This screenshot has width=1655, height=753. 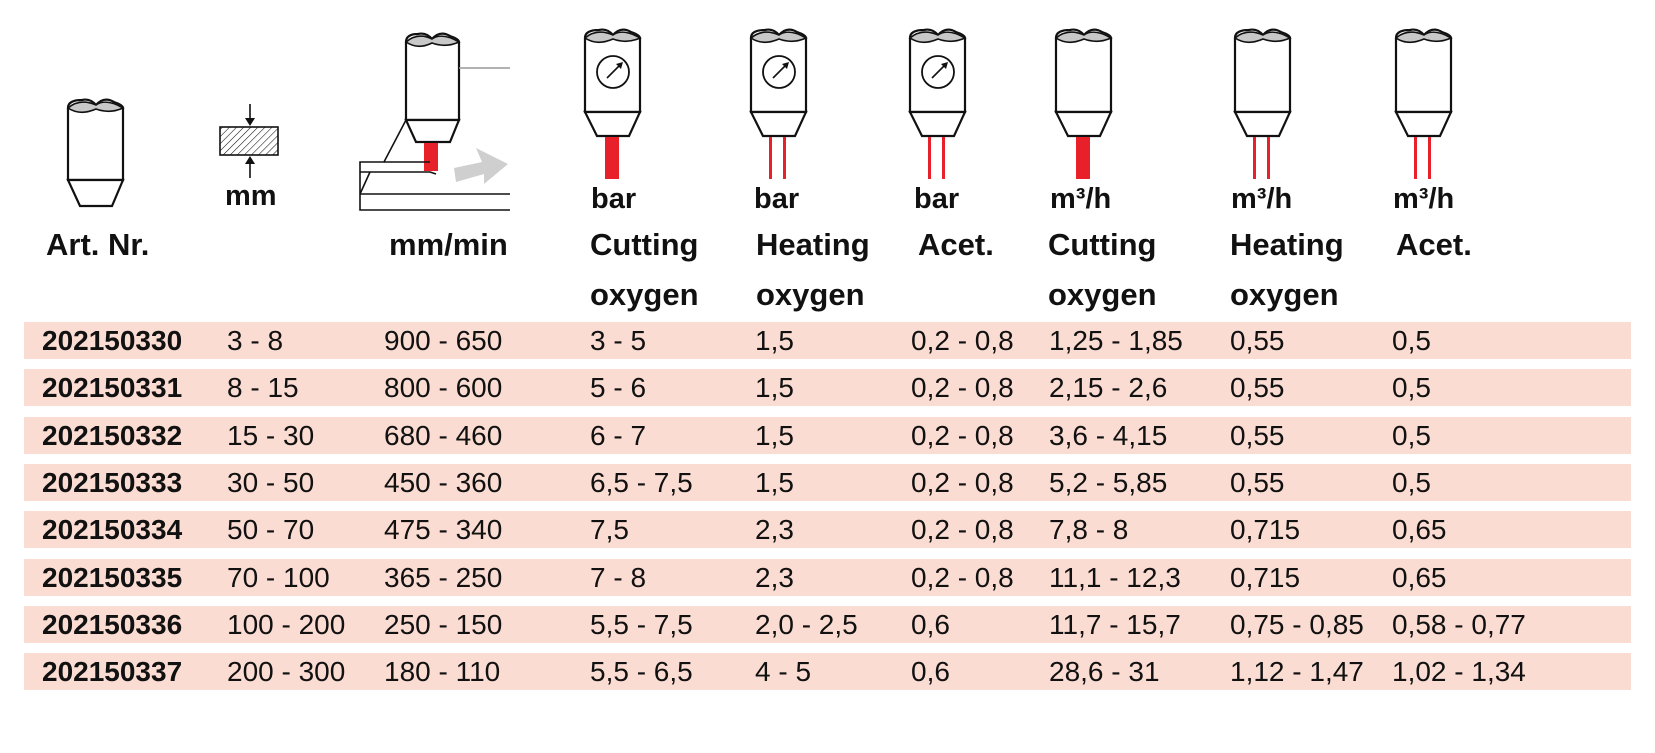 What do you see at coordinates (271, 530) in the screenshot?
I see `table-cell: 50 - 70` at bounding box center [271, 530].